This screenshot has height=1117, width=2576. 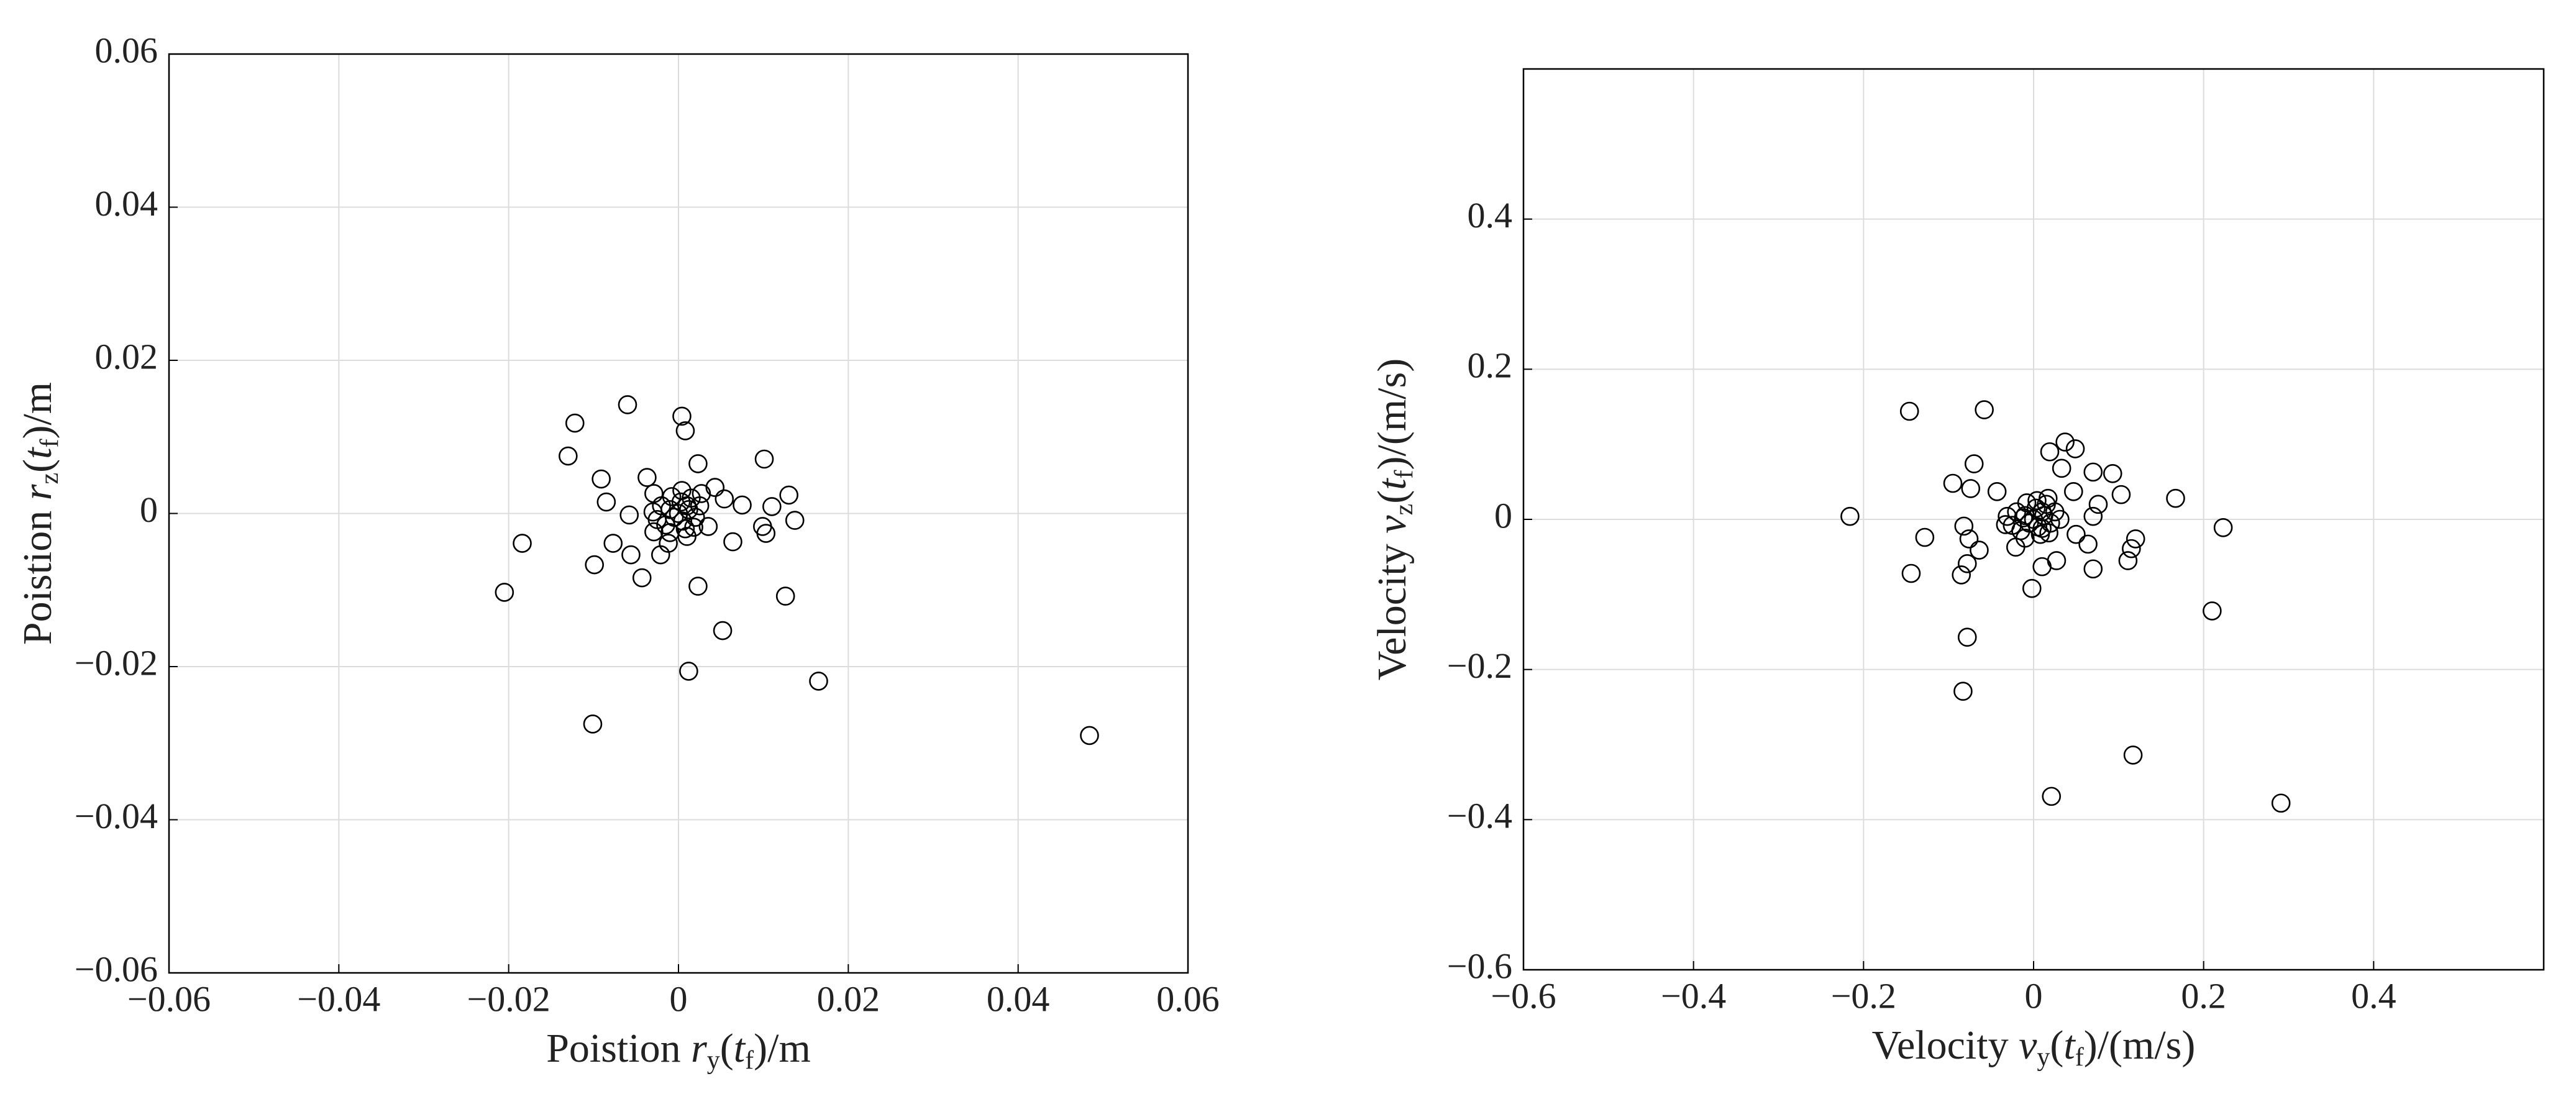 What do you see at coordinates (1693, 995) in the screenshot?
I see `x-tick-label: −0.4` at bounding box center [1693, 995].